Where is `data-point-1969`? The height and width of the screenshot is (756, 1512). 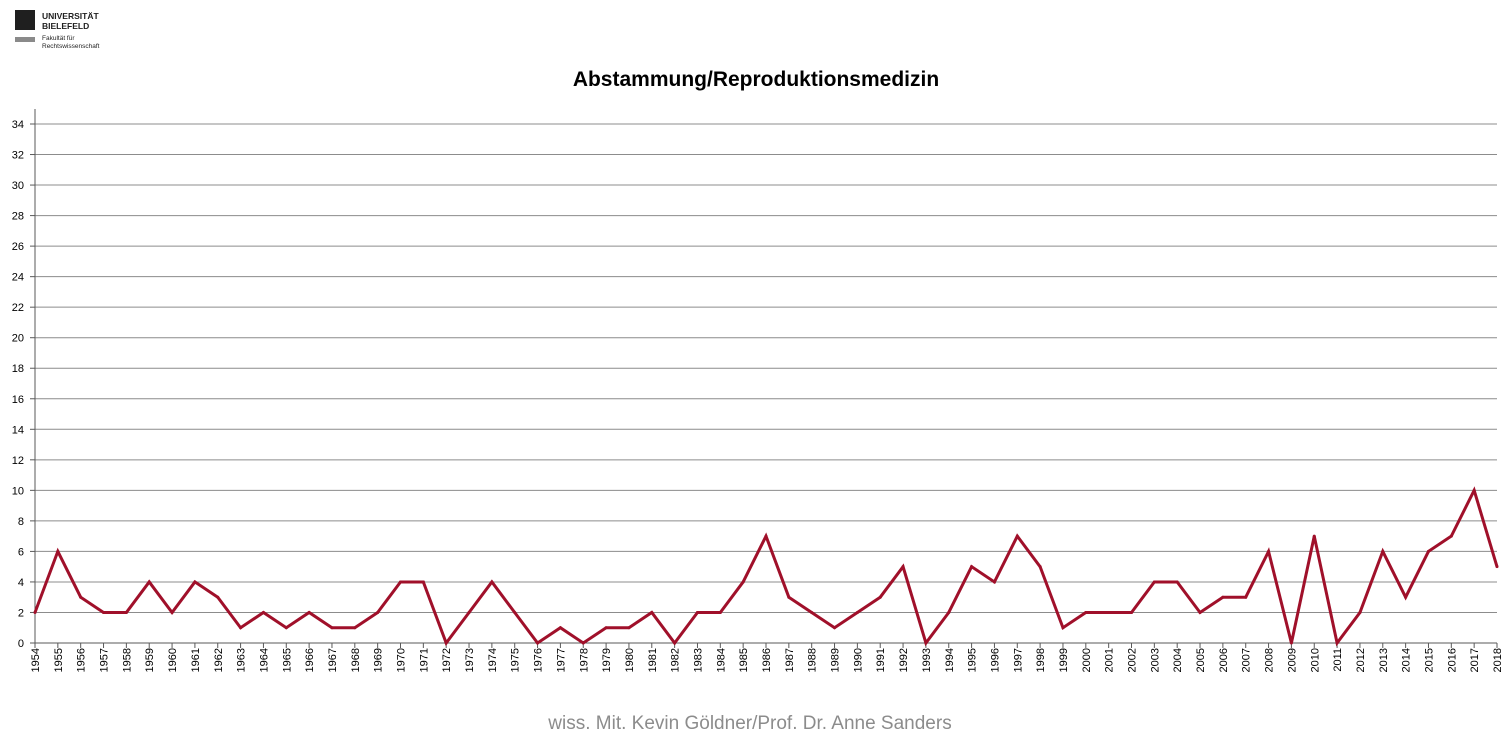
data-point-1969 is located at coordinates (378, 612).